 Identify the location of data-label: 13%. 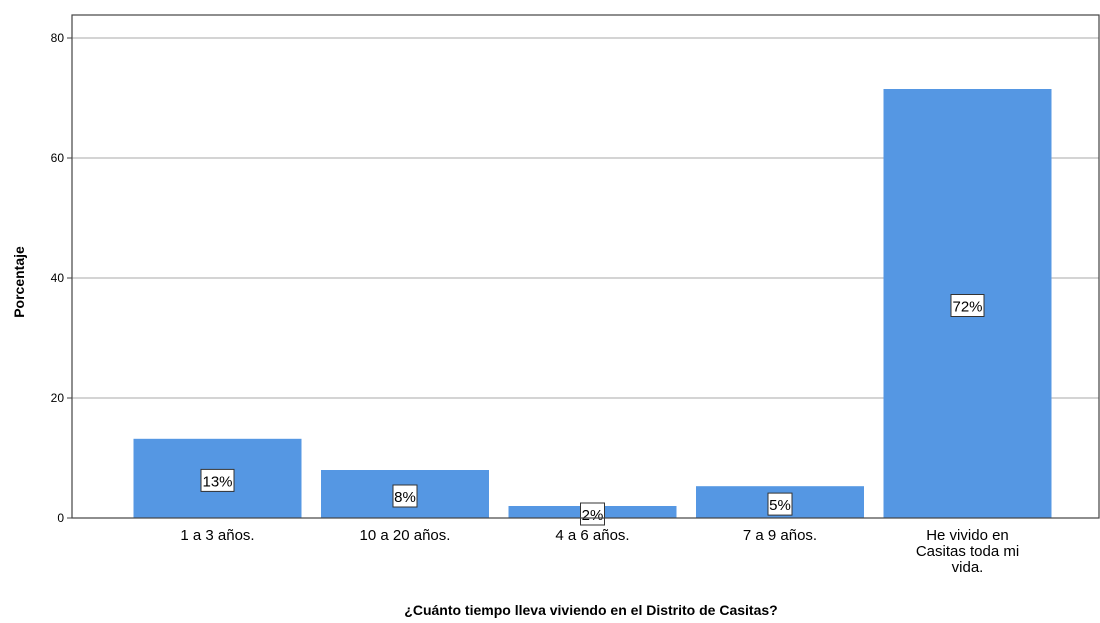
(217, 480).